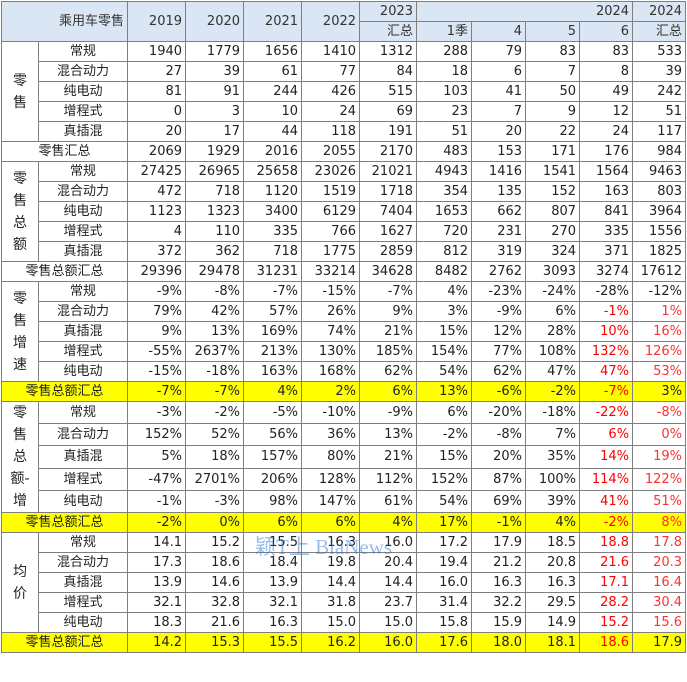 This screenshot has width=687, height=682. I want to click on data-cell: 69%, so click(499, 501).